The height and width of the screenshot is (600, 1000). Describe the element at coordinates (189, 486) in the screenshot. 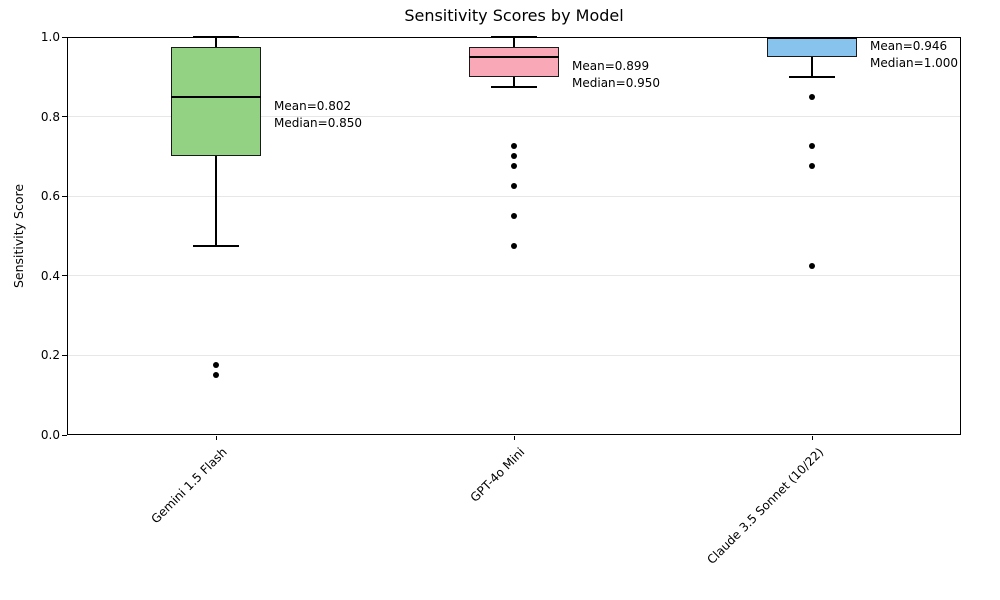

I see `x-tick-label-gemini-1-5-flash: Gemini 1.5 Flash` at that location.